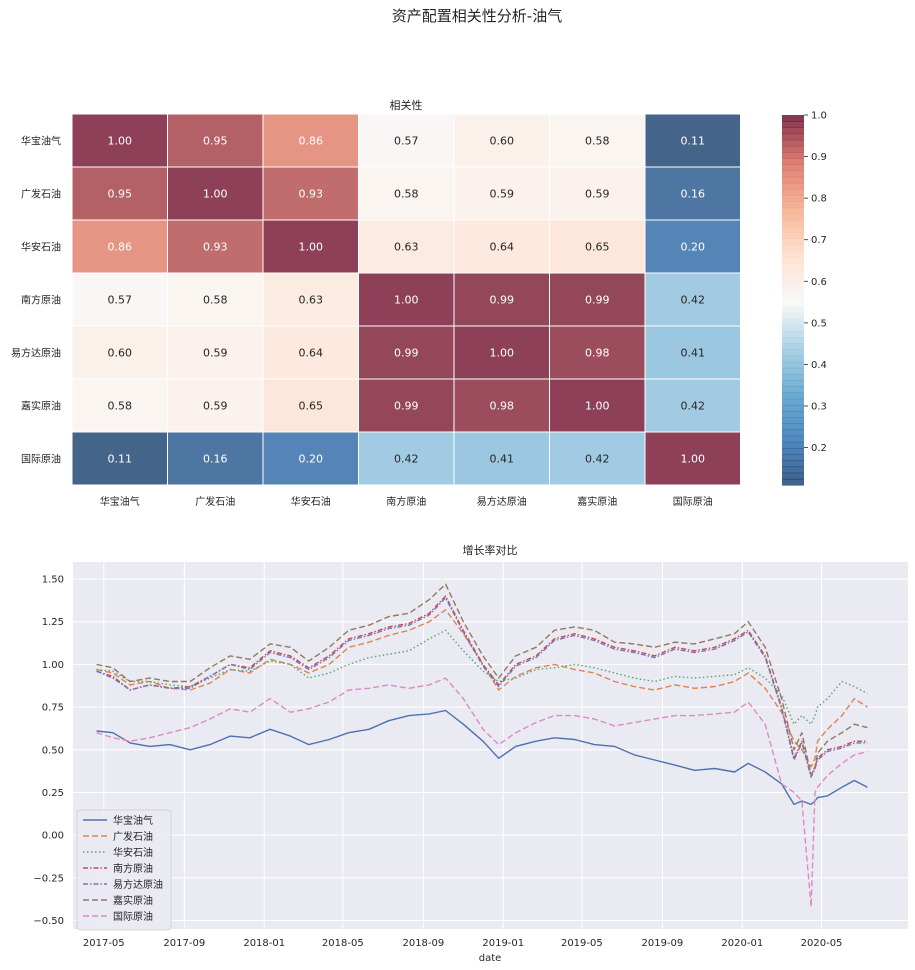 The width and height of the screenshot is (915, 970). What do you see at coordinates (311, 501) in the screenshot?
I see `heatmap-col-label: 华安石油` at bounding box center [311, 501].